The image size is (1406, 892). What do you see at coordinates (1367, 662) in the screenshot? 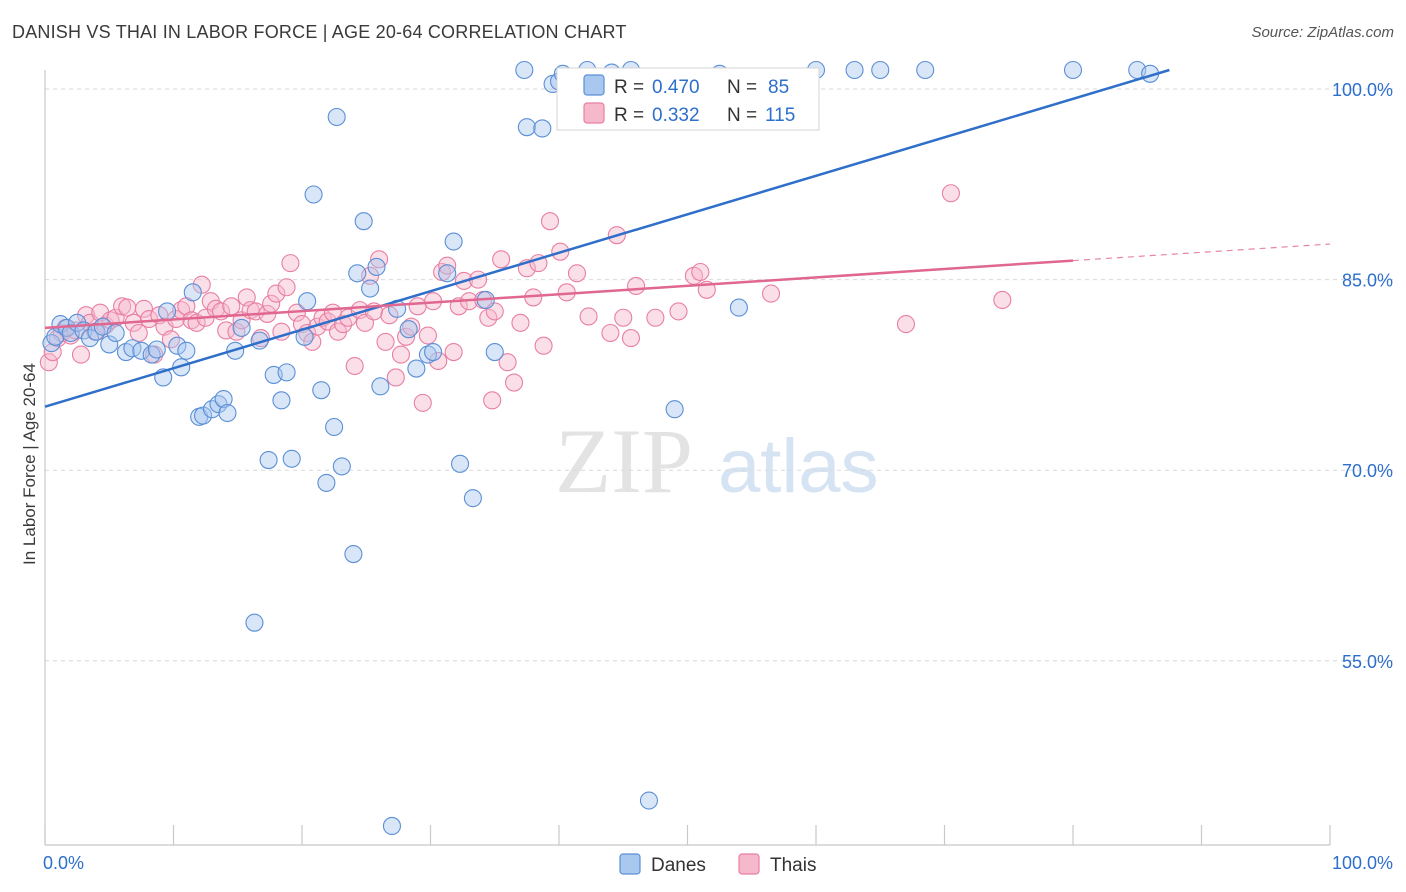
I see `y-tick-label-55: 55.0%` at bounding box center [1367, 662].